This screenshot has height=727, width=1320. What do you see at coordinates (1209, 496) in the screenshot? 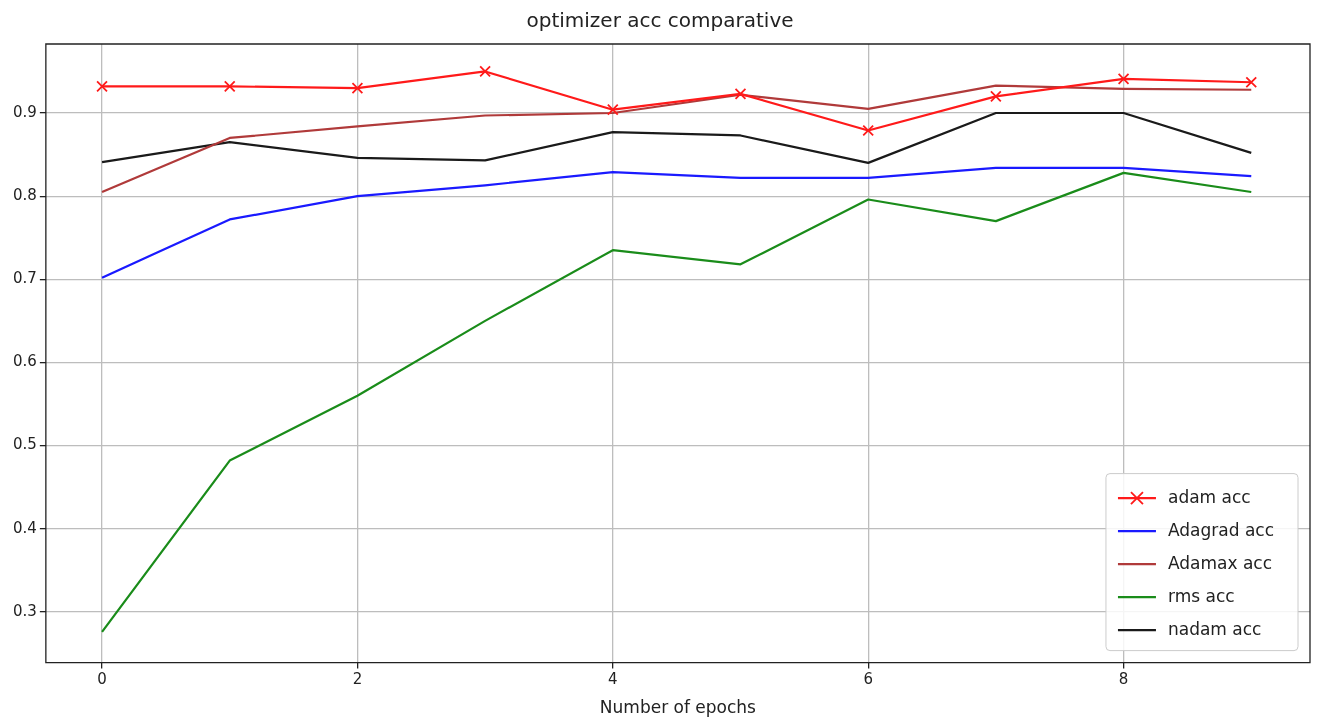
I see `legend-label: adam acc` at bounding box center [1209, 496].